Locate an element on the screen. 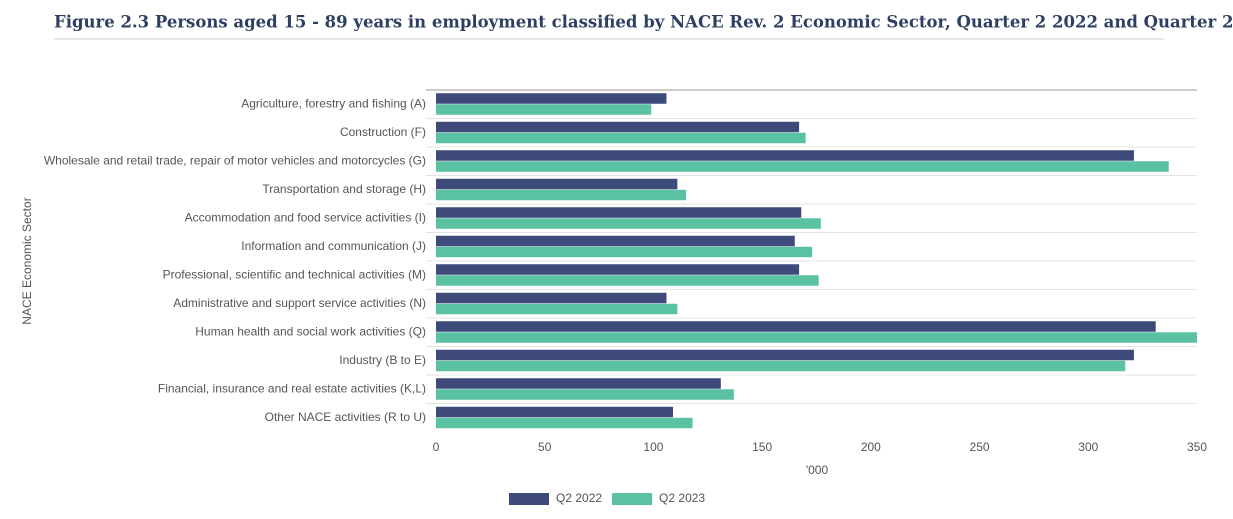 The image size is (1233, 519). y-tick-label: Industry (B to E) is located at coordinates (382, 360).